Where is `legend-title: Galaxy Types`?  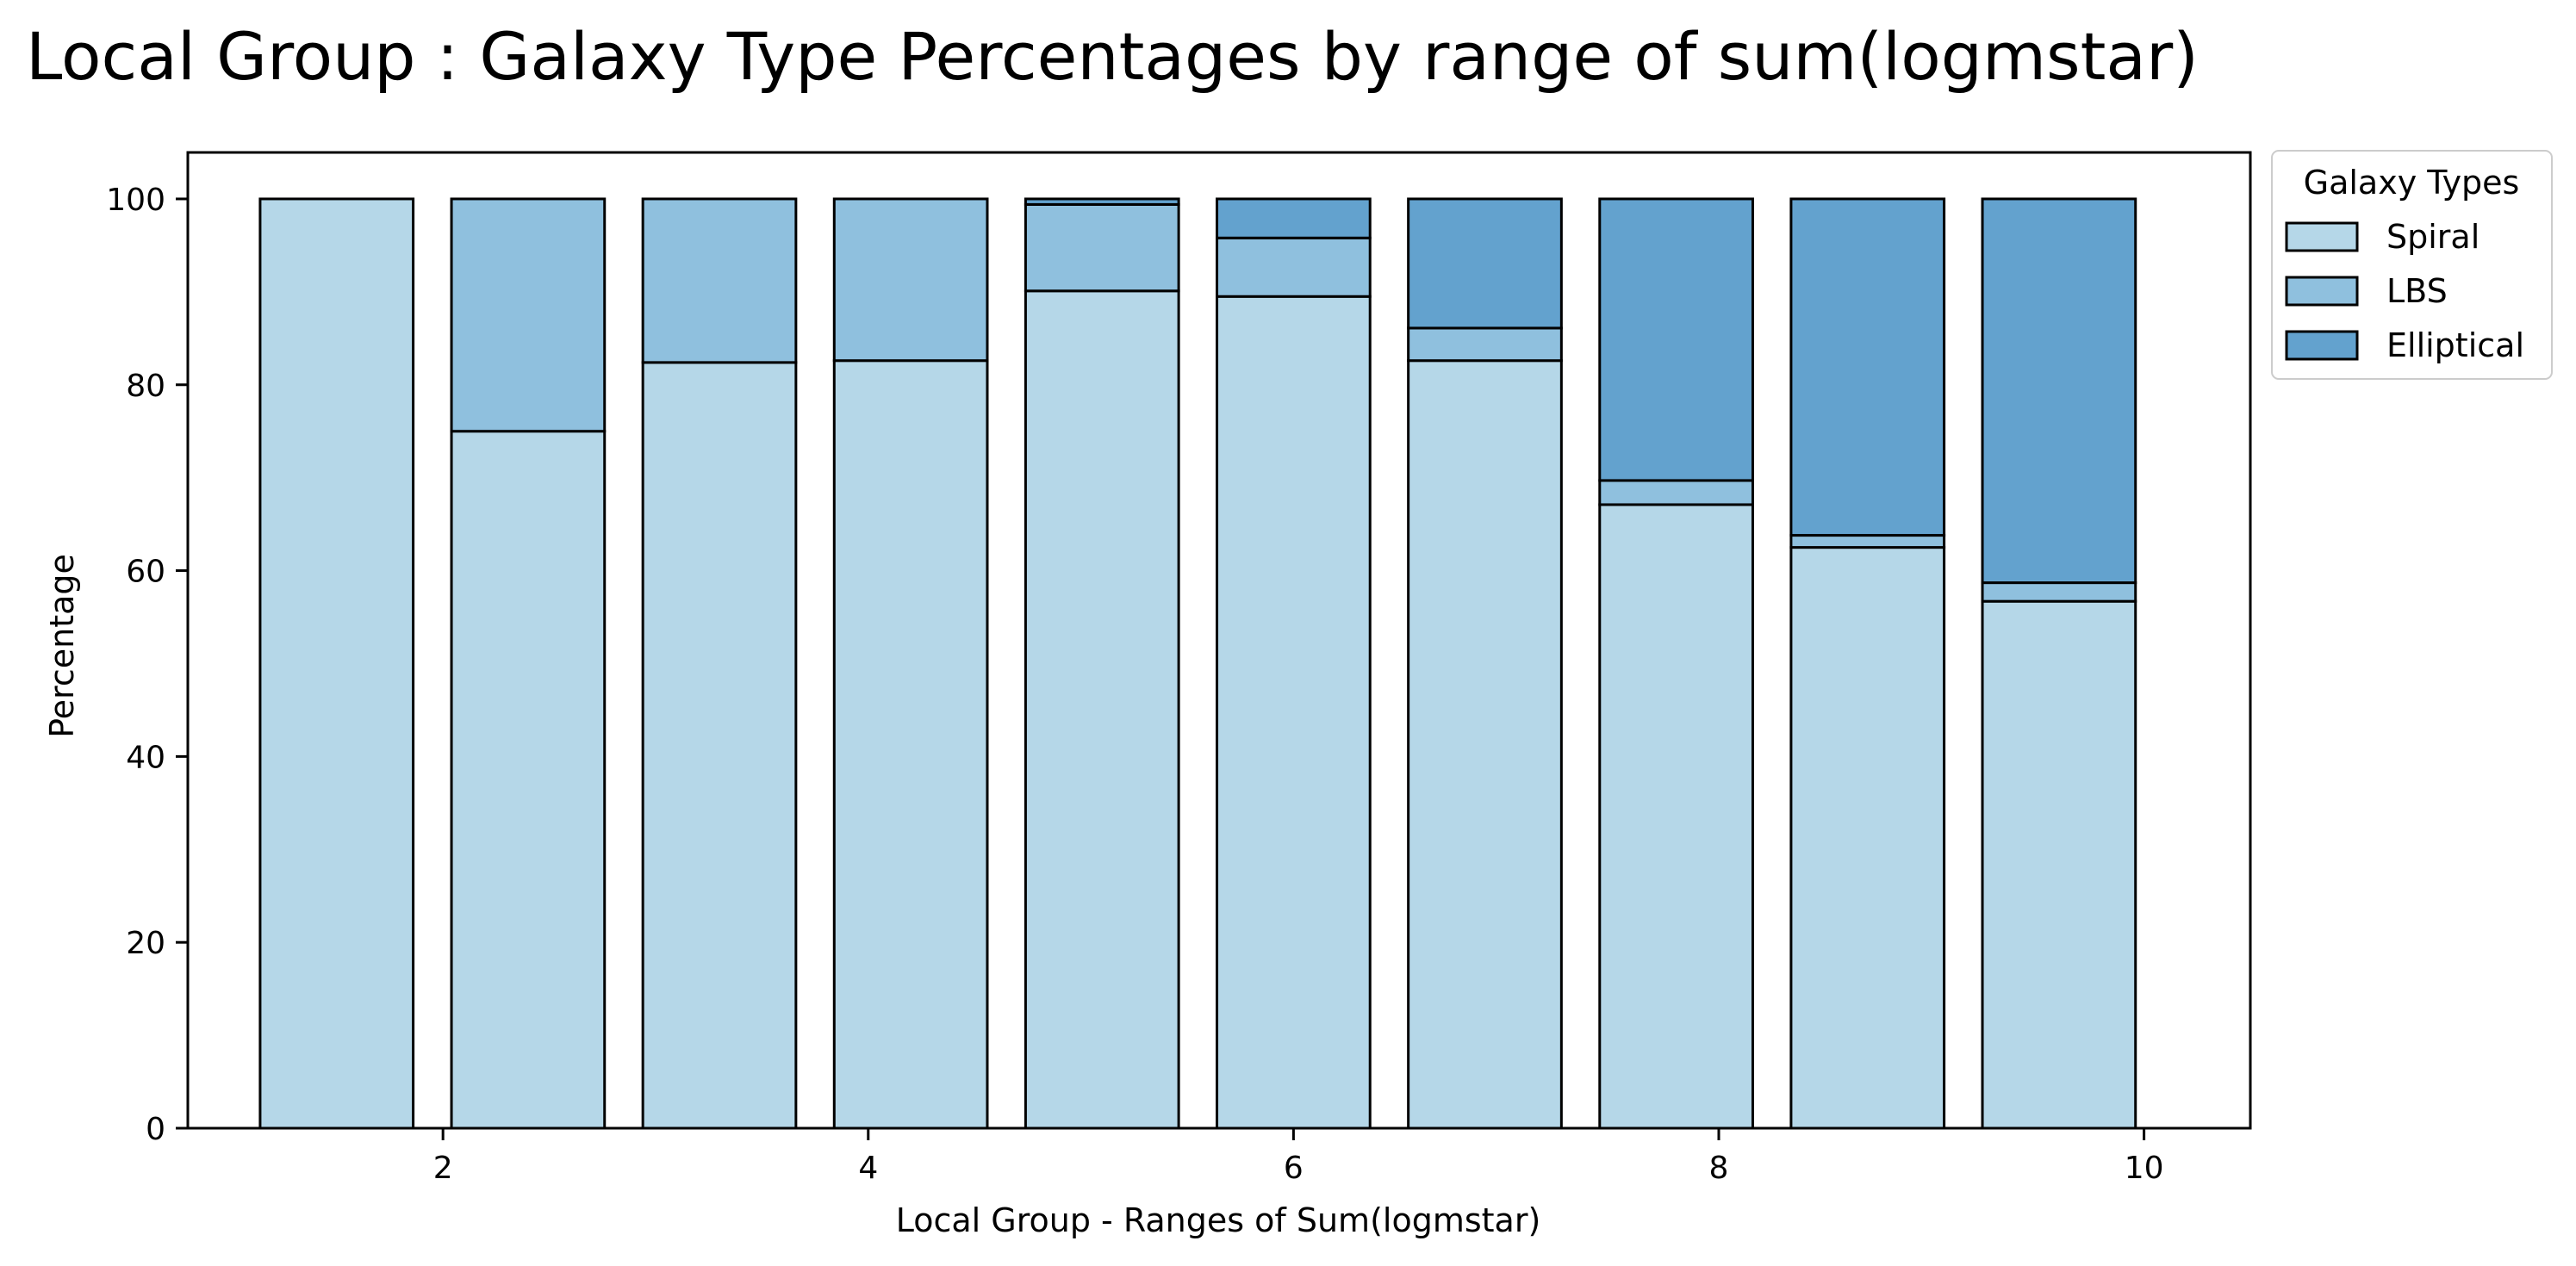 legend-title: Galaxy Types is located at coordinates (2412, 183).